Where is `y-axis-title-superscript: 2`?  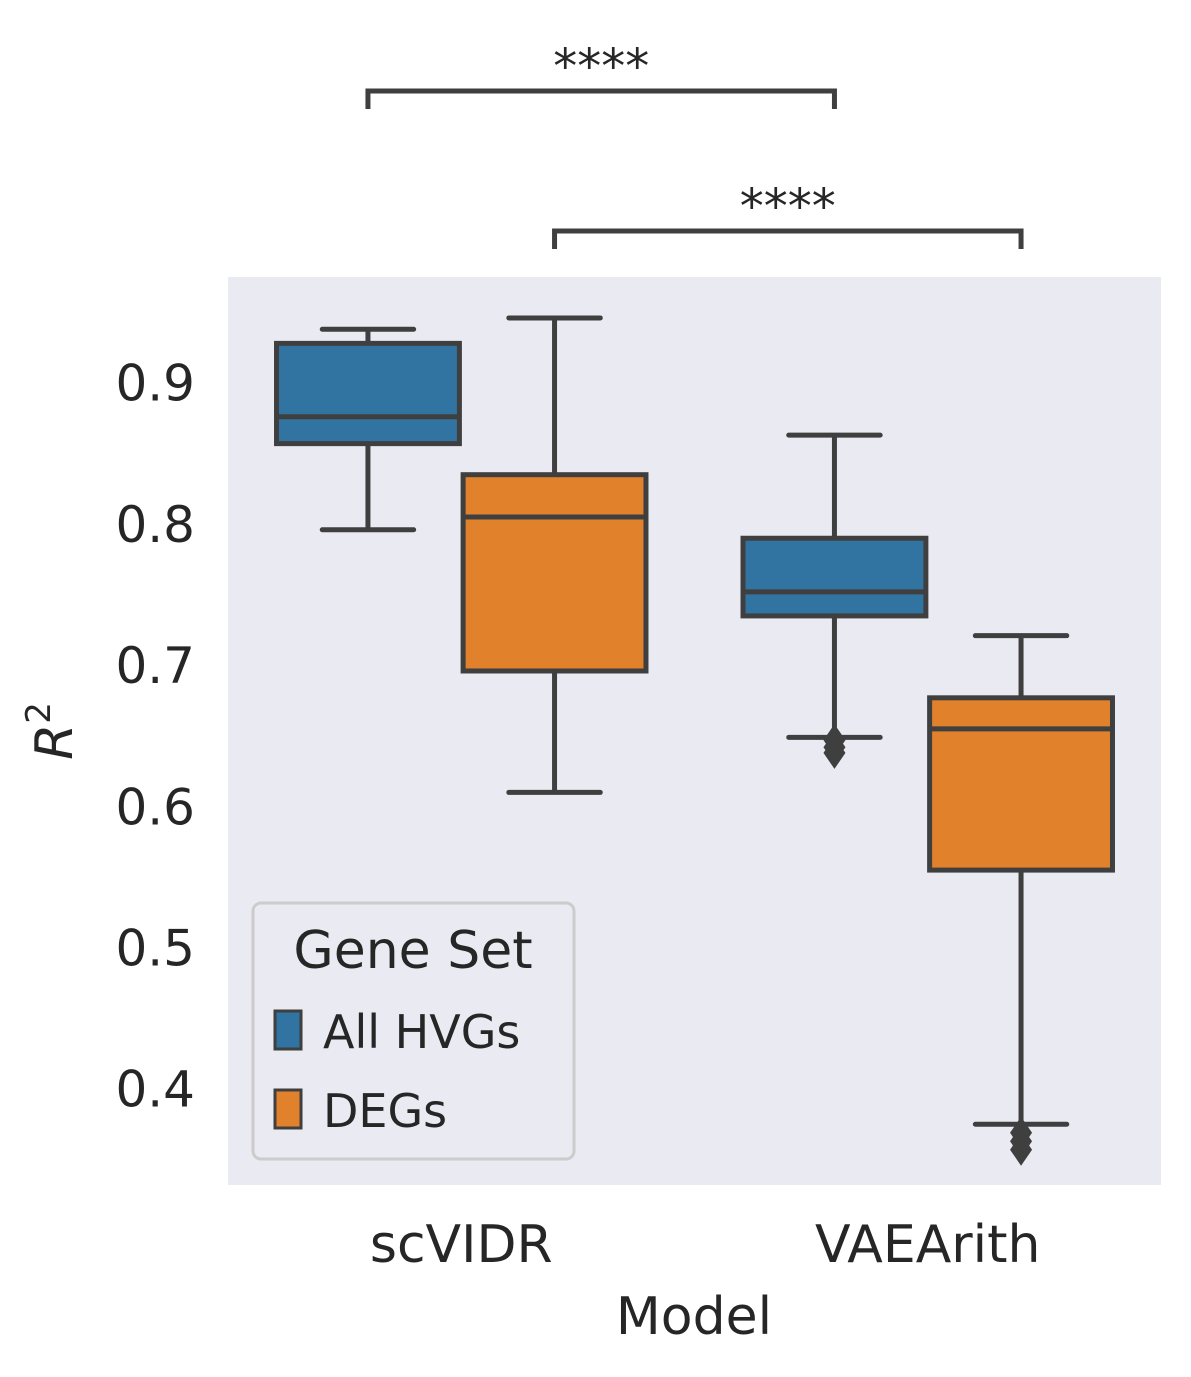
y-axis-title-superscript: 2 is located at coordinates (39, 713).